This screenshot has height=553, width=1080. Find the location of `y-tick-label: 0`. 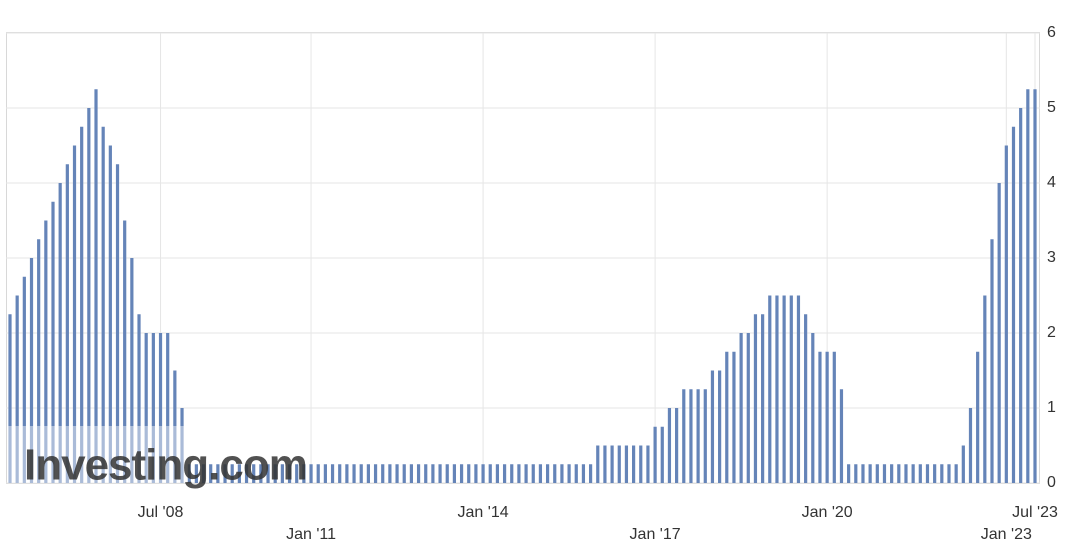

y-tick-label: 0 is located at coordinates (1051, 482).